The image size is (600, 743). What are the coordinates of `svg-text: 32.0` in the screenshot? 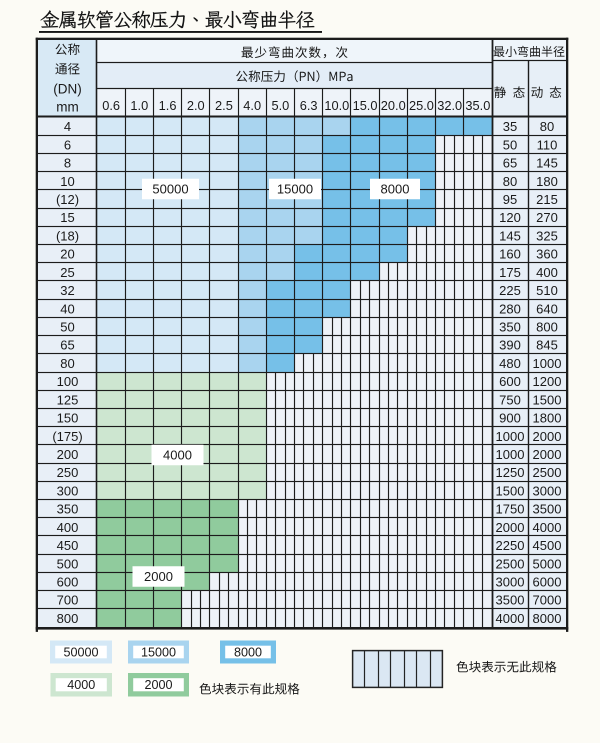 It's located at (449, 105).